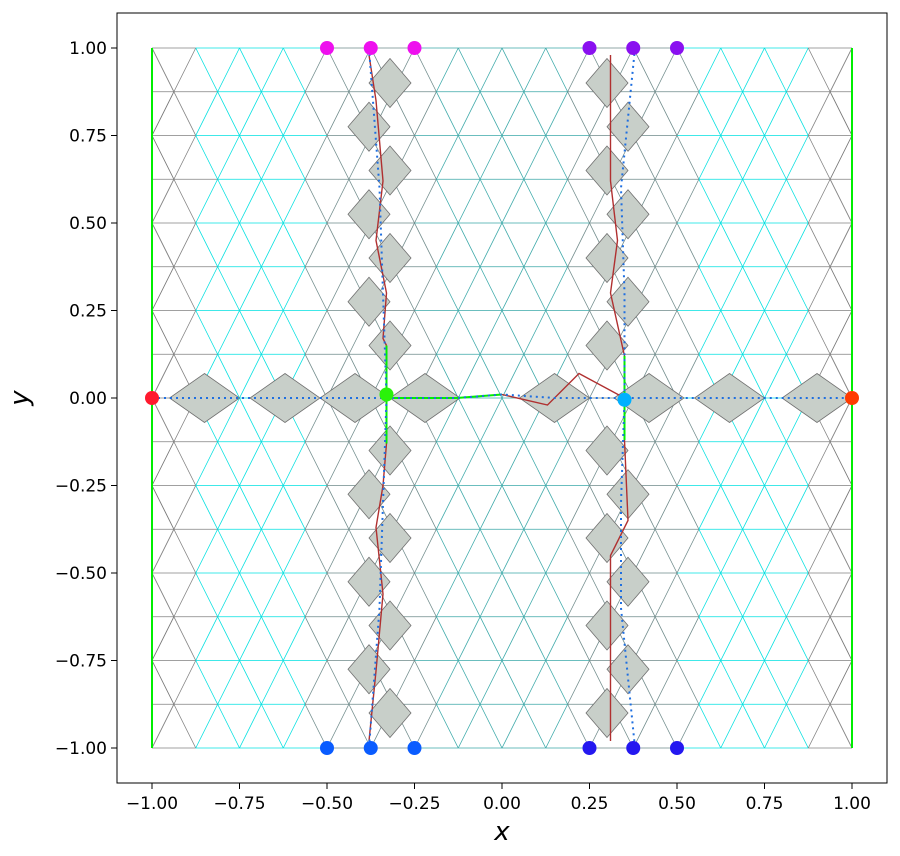 Image resolution: width=900 pixels, height=856 pixels. Describe the element at coordinates (88, 49) in the screenshot. I see `y-tick-label: 1.00` at that location.